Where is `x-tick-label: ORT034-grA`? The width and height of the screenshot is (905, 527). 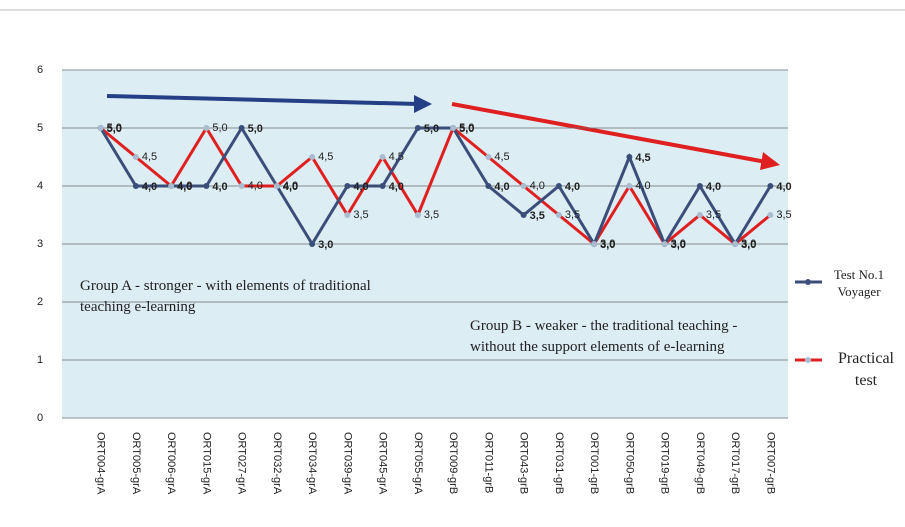
x-tick-label: ORT034-grA is located at coordinates (312, 463).